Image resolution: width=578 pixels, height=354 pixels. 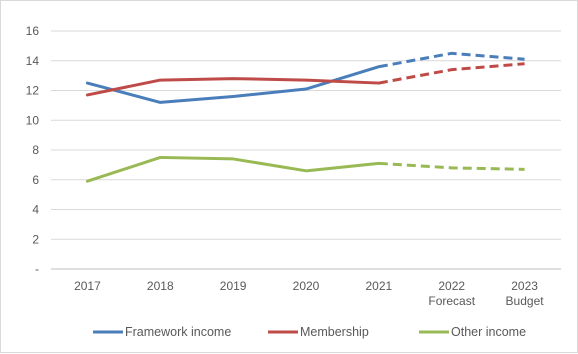 I want to click on x-tick-label: 2017, so click(x=87, y=286).